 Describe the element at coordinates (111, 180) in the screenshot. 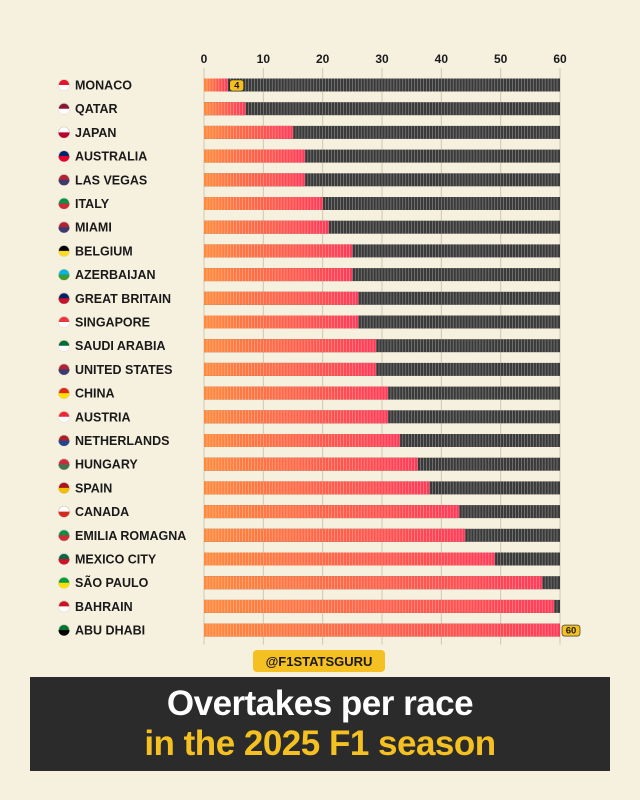

I see `country-label: LAS VEGAS` at that location.